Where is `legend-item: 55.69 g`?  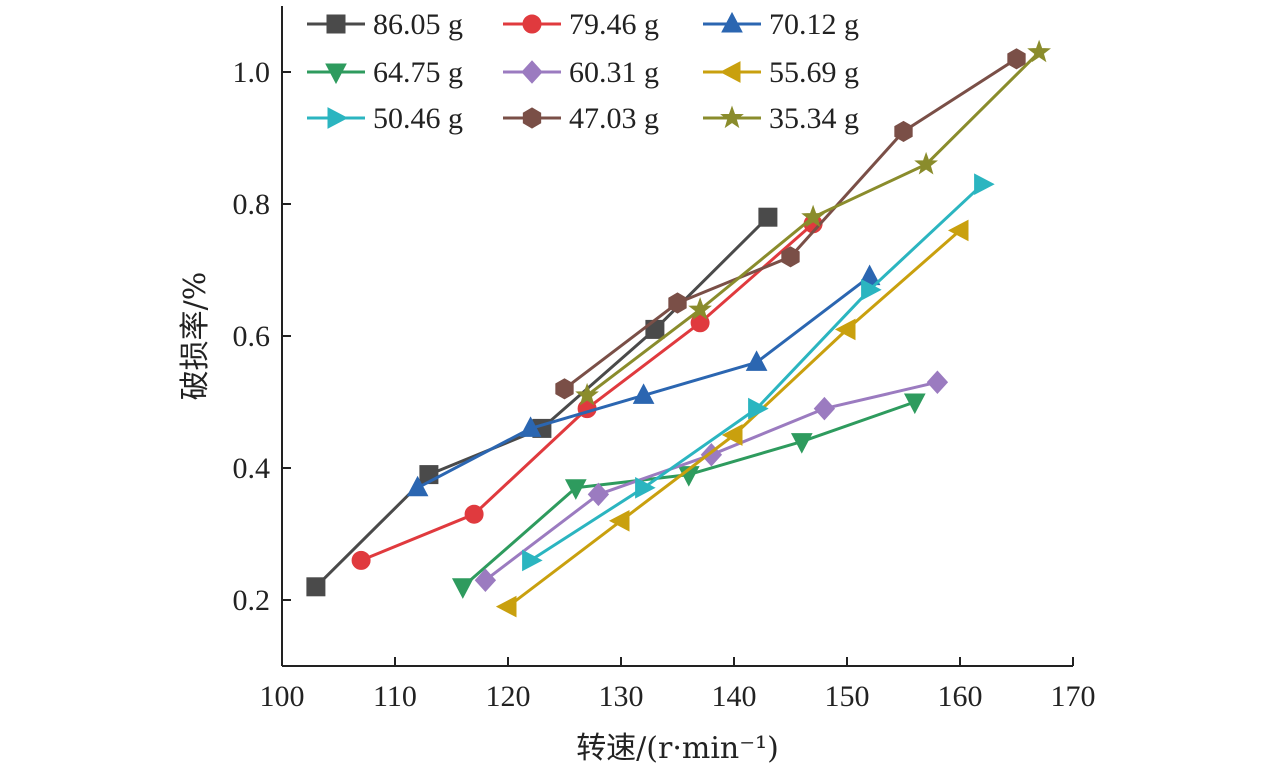
legend-item: 55.69 g is located at coordinates (781, 72).